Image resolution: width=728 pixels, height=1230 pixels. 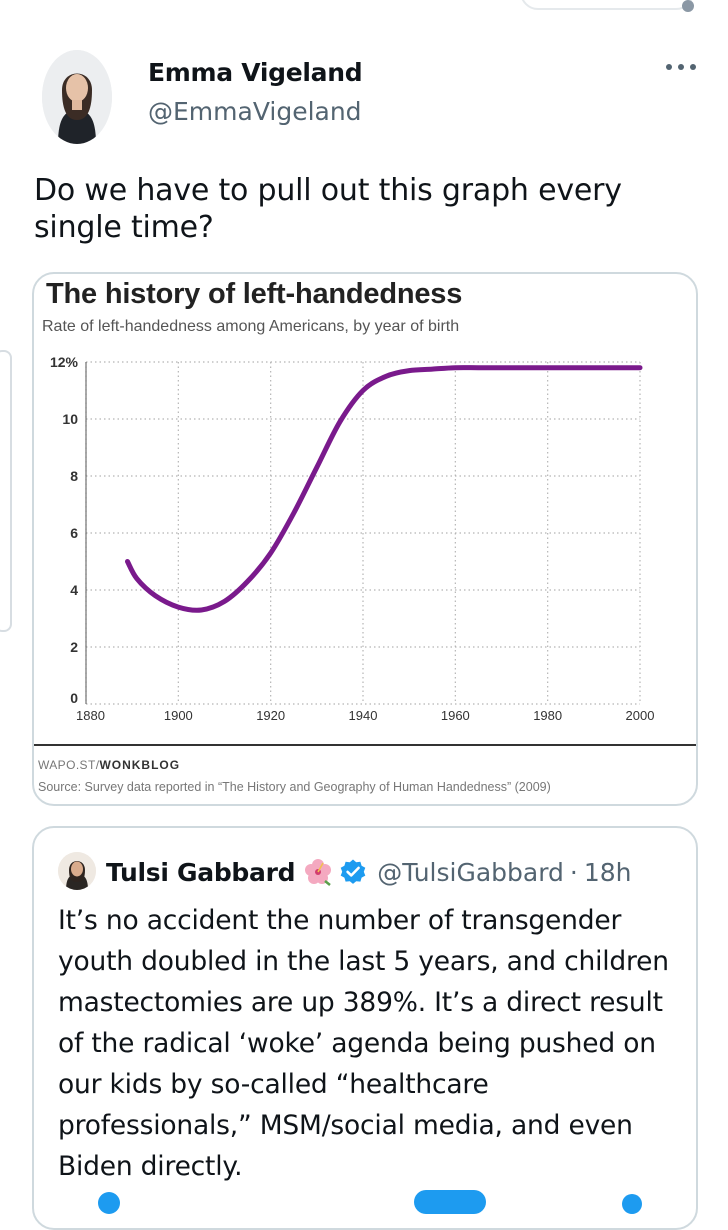 I want to click on quoted-author-avatar, so click(x=77, y=871).